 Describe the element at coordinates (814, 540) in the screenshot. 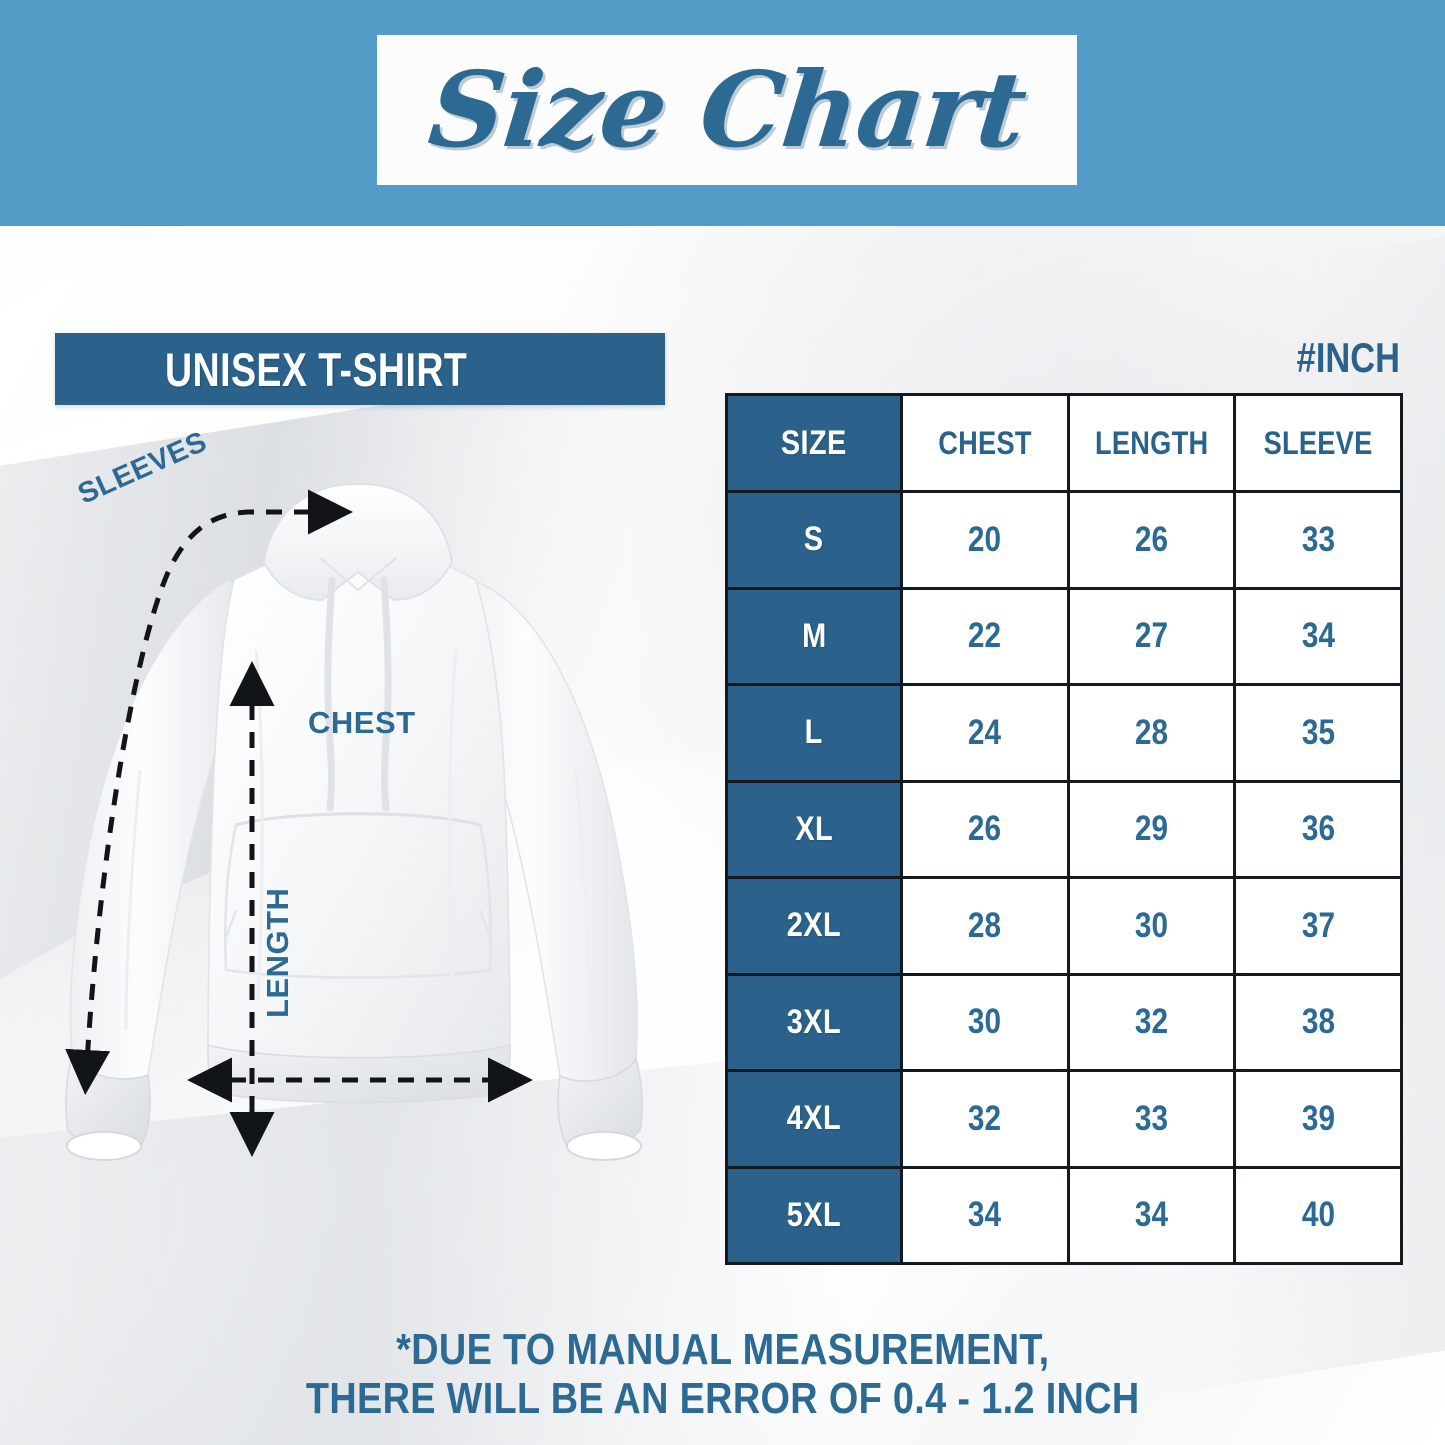

I see `cell-size: S` at that location.